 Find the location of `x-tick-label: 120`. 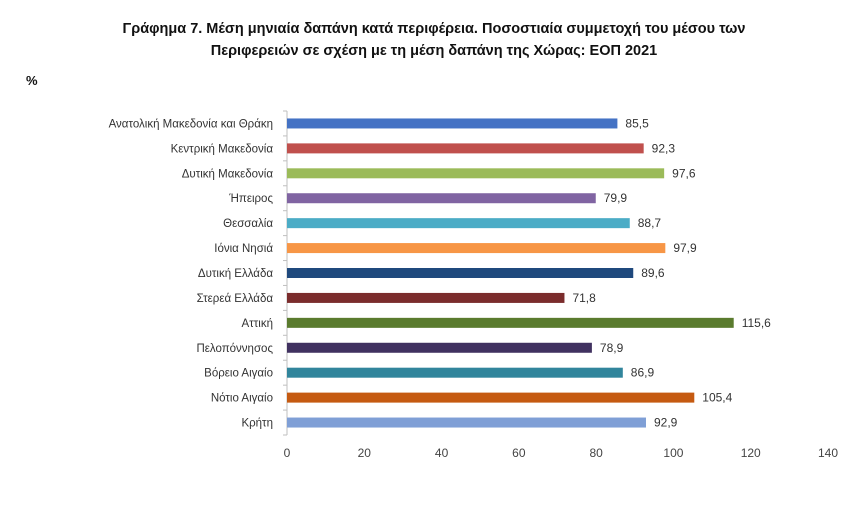

x-tick-label: 120 is located at coordinates (751, 453).